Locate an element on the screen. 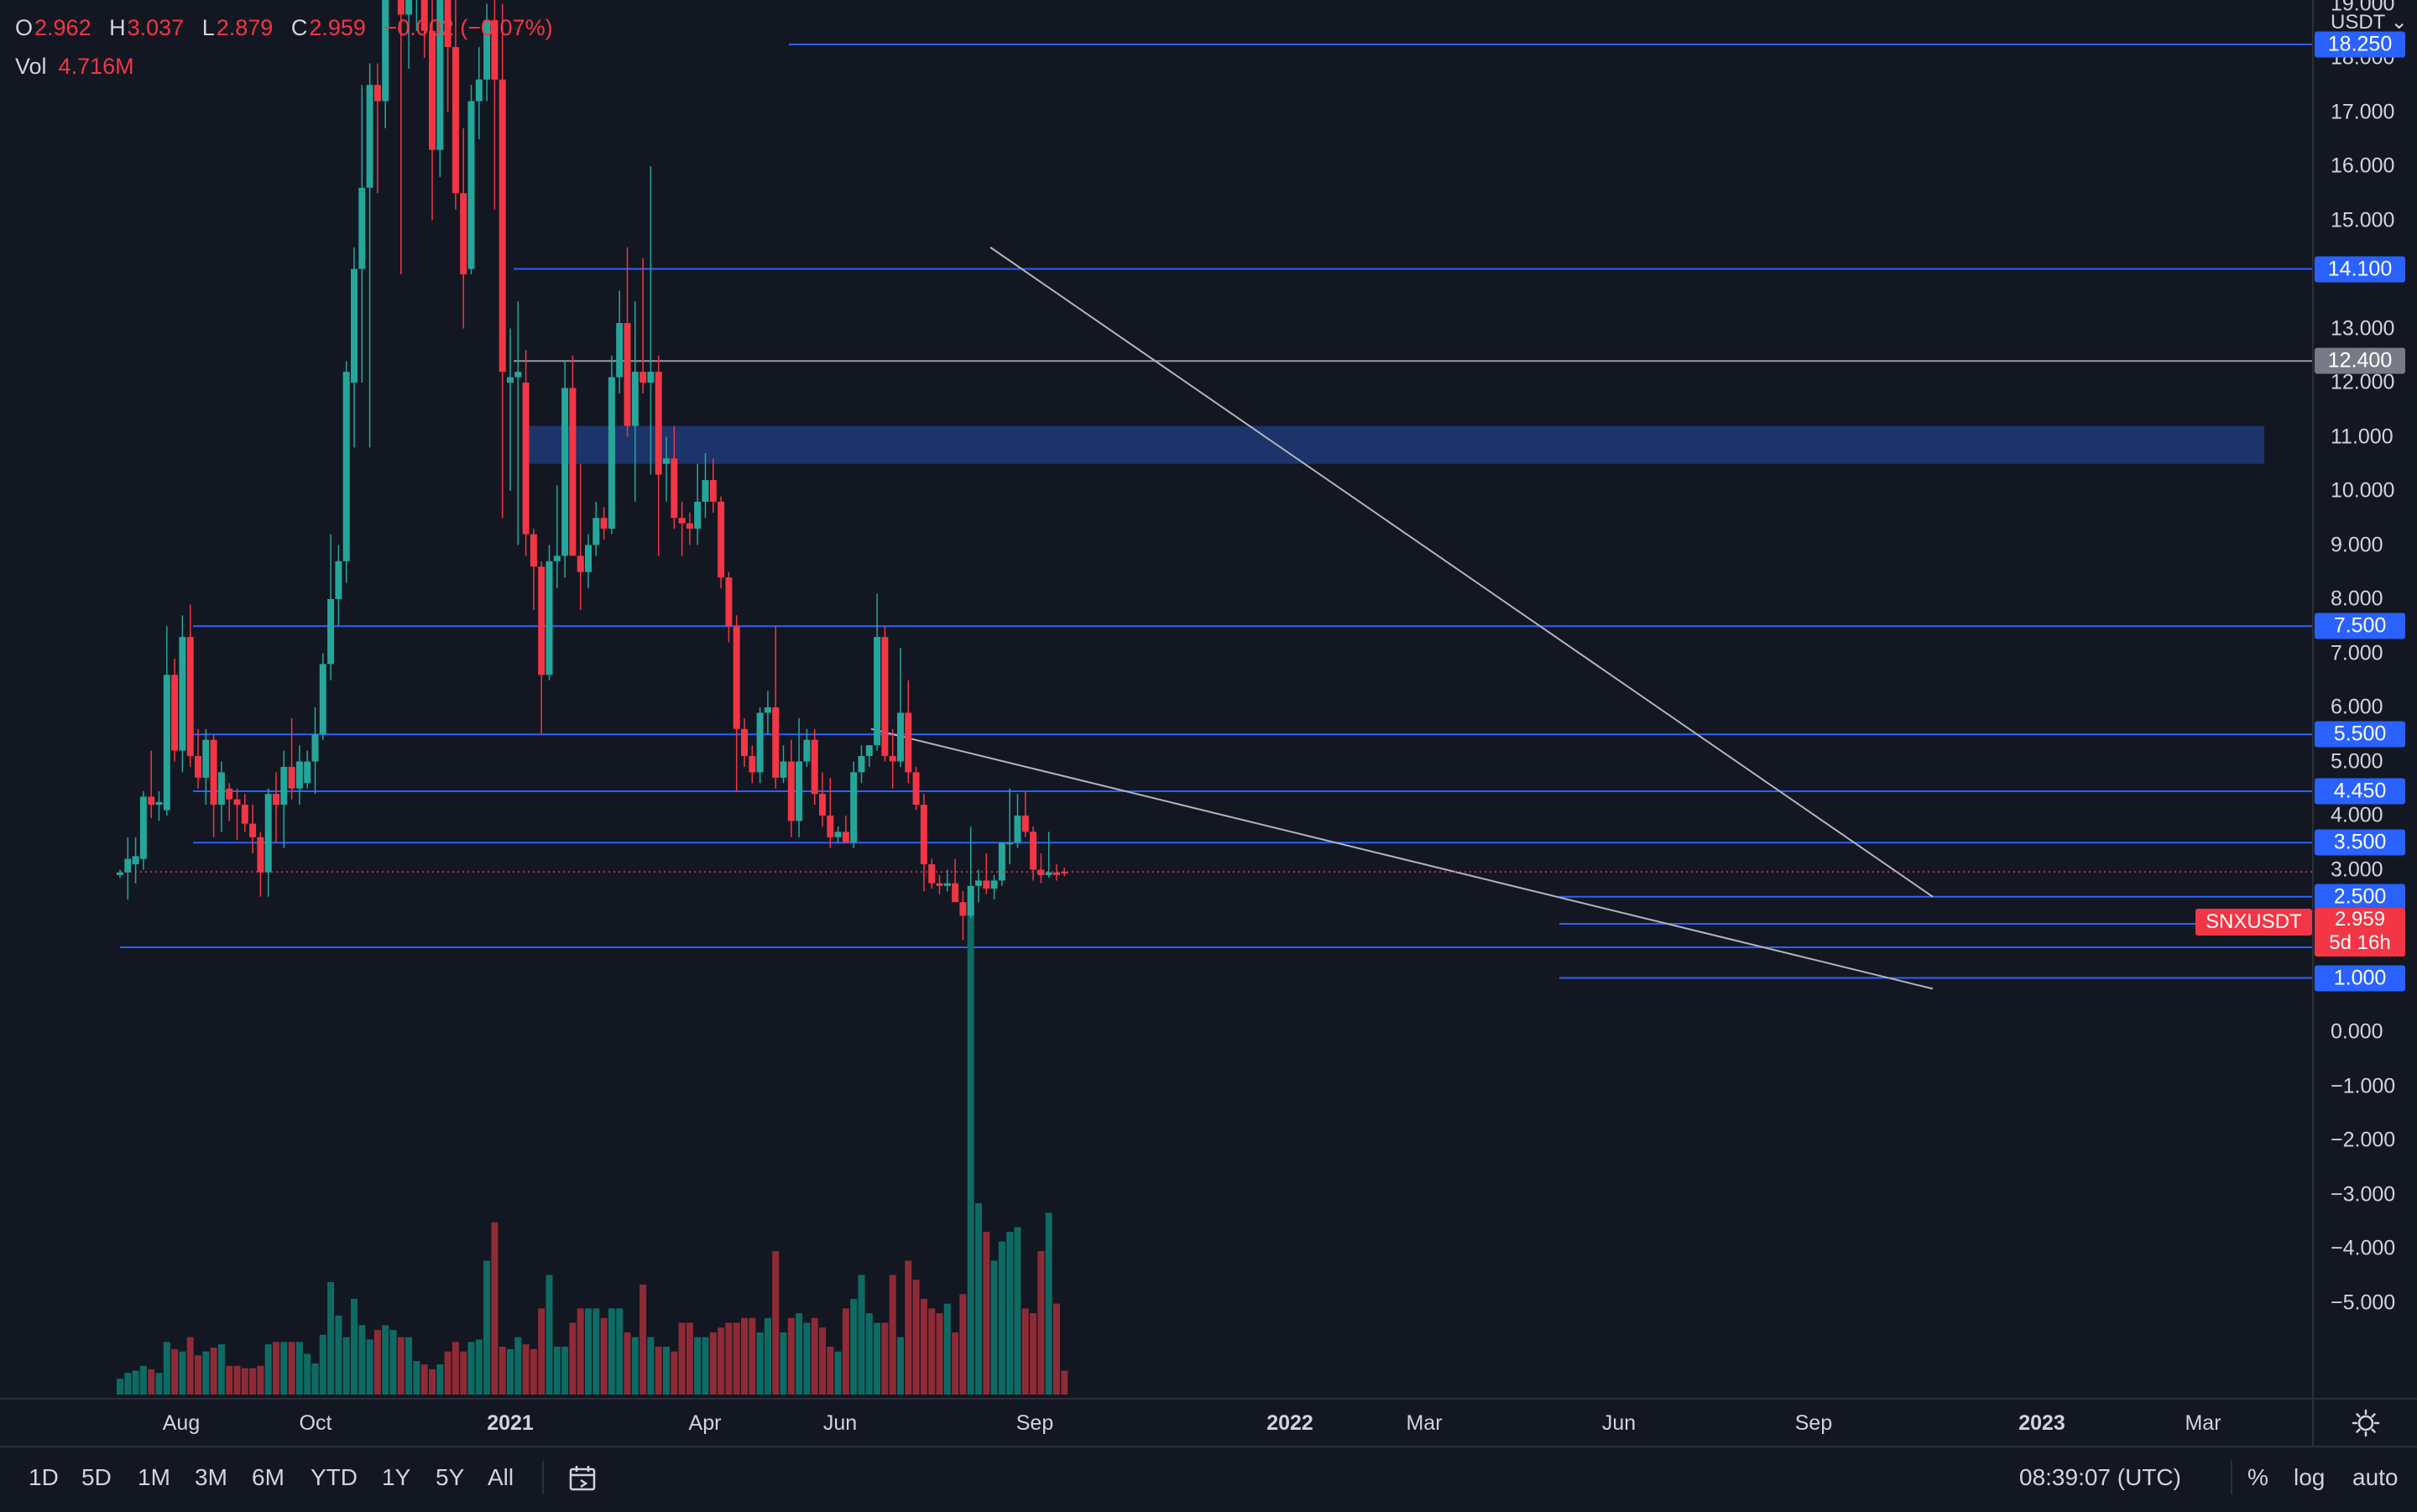  range-5d: 5D is located at coordinates (96, 1477).